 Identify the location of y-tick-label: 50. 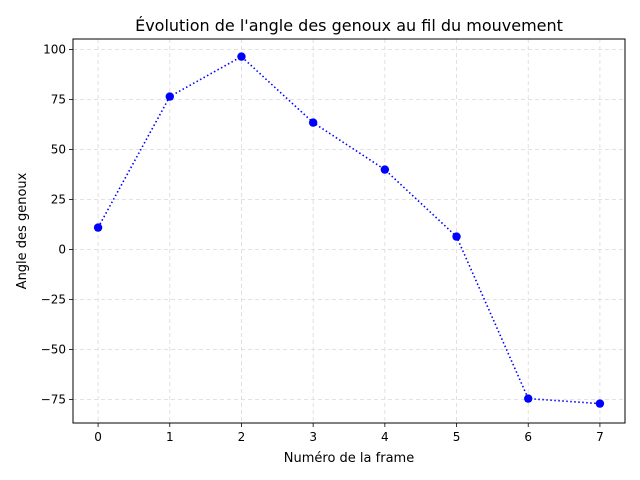
(58, 150).